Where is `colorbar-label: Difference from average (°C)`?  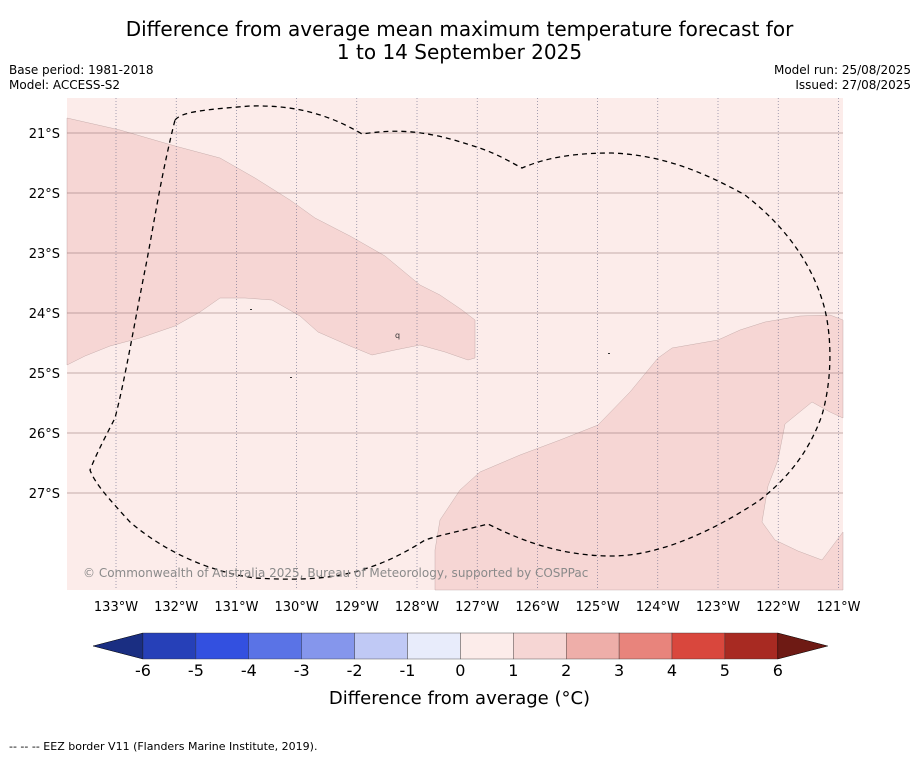
colorbar-label: Difference from average (°C) is located at coordinates (459, 698).